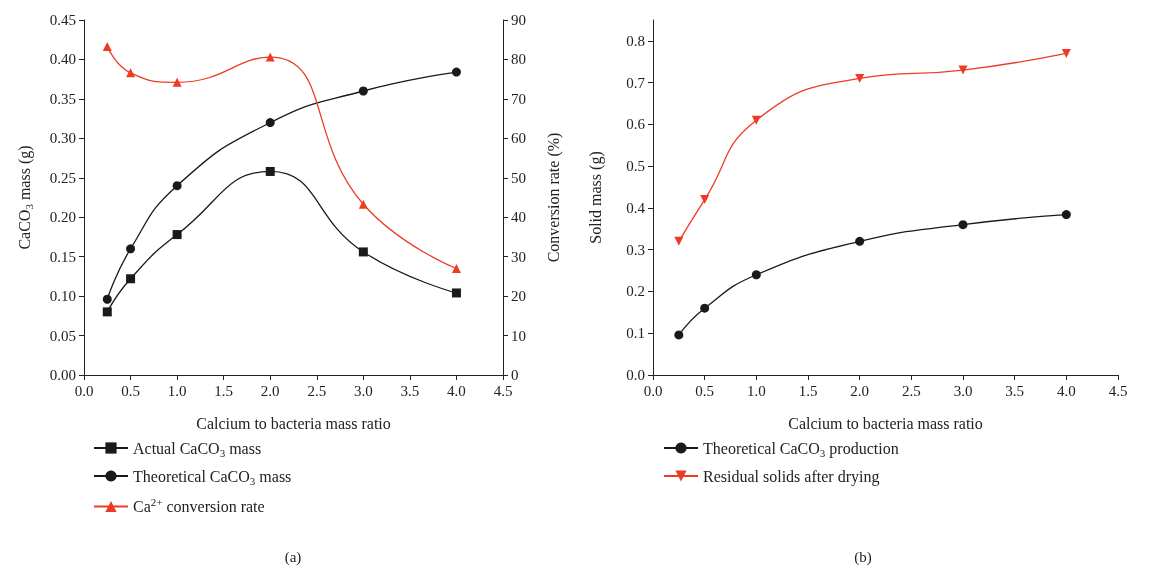  What do you see at coordinates (62, 256) in the screenshot?
I see `y-tick-label: 0.15` at bounding box center [62, 256].